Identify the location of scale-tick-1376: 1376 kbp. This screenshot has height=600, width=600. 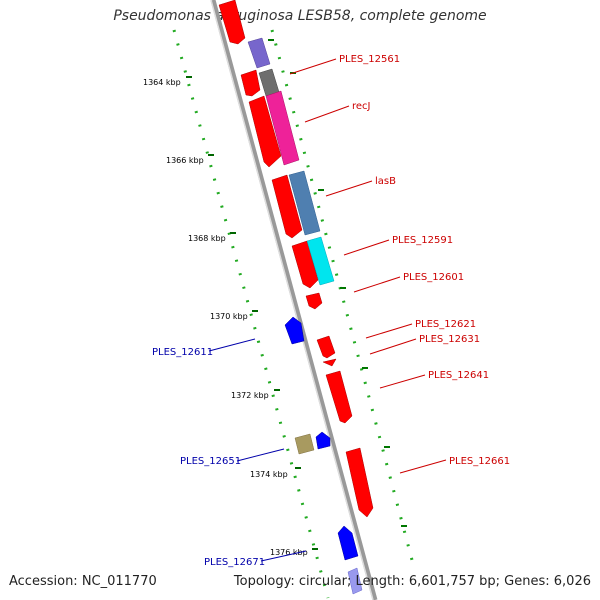
(294, 552).